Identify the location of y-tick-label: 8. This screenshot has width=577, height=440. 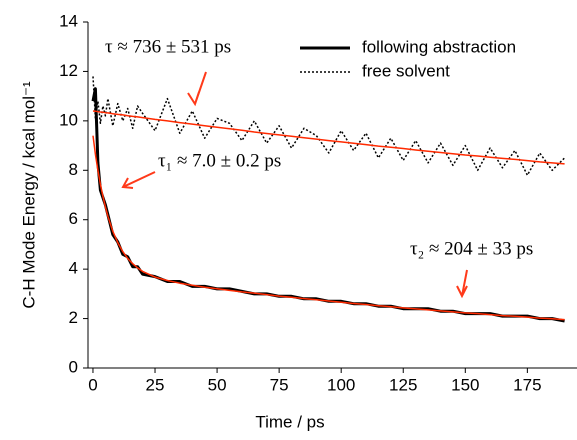
(73, 169).